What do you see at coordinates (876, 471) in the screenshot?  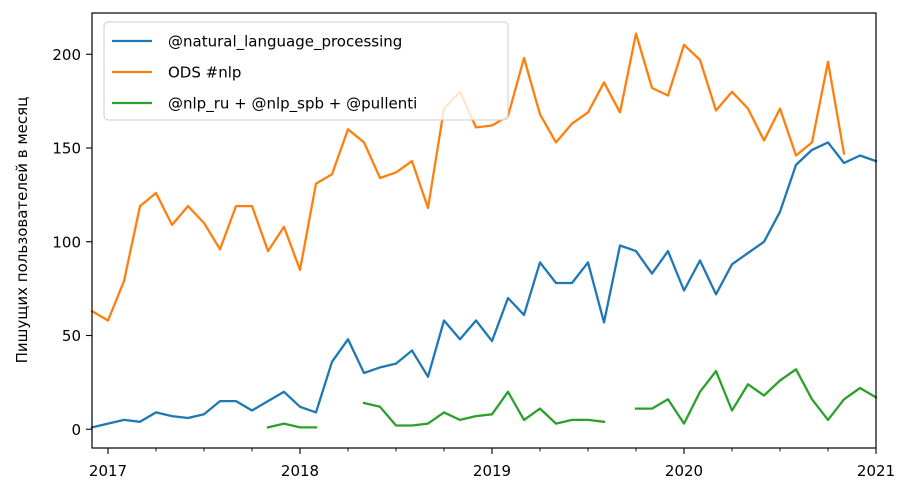 I see `x-tick-label: 2021` at bounding box center [876, 471].